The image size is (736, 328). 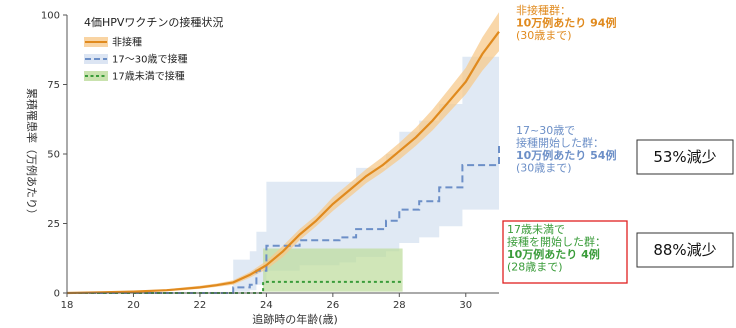 What do you see at coordinates (53, 224) in the screenshot?
I see `y-tick-label-25: 25` at bounding box center [53, 224].